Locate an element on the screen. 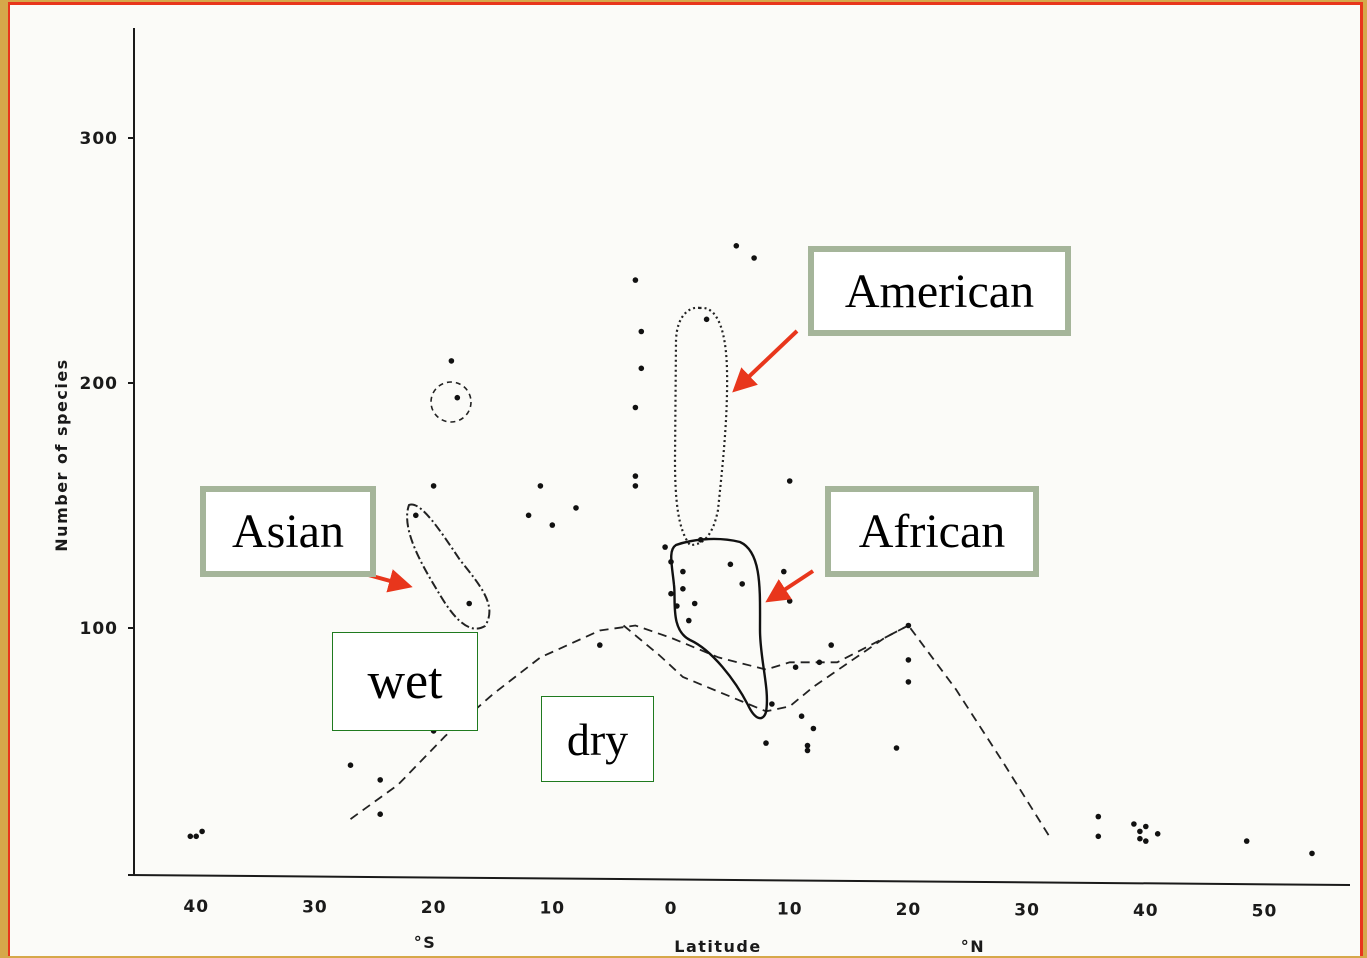 The height and width of the screenshot is (958, 1367). arrow-african is located at coordinates (790, 586).